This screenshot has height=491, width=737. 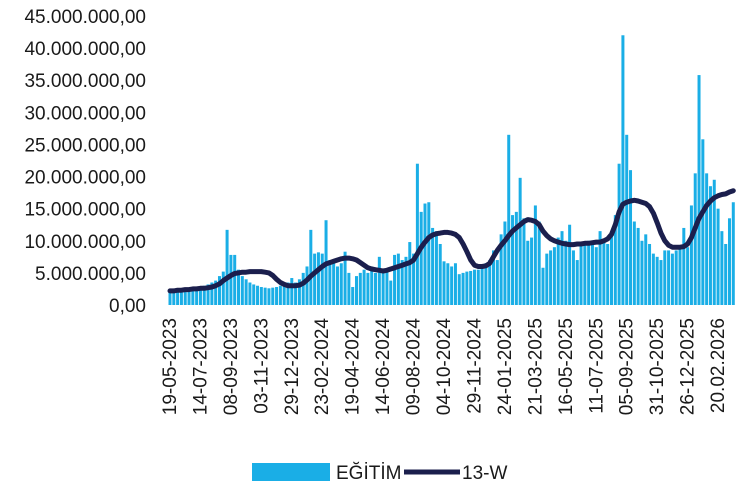 What do you see at coordinates (368, 473) in the screenshot?
I see `legend-label: EĞİTİM` at bounding box center [368, 473].